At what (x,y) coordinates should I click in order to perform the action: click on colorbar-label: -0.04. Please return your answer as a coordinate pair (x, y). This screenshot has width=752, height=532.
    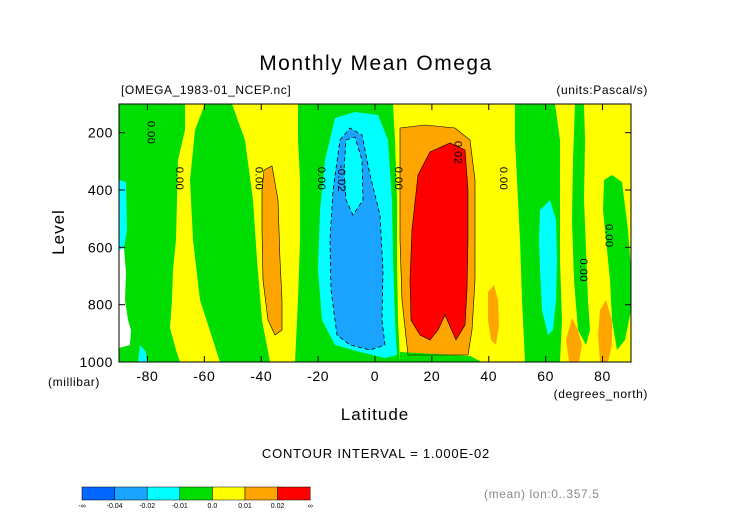
    Looking at the image, I should click on (115, 506).